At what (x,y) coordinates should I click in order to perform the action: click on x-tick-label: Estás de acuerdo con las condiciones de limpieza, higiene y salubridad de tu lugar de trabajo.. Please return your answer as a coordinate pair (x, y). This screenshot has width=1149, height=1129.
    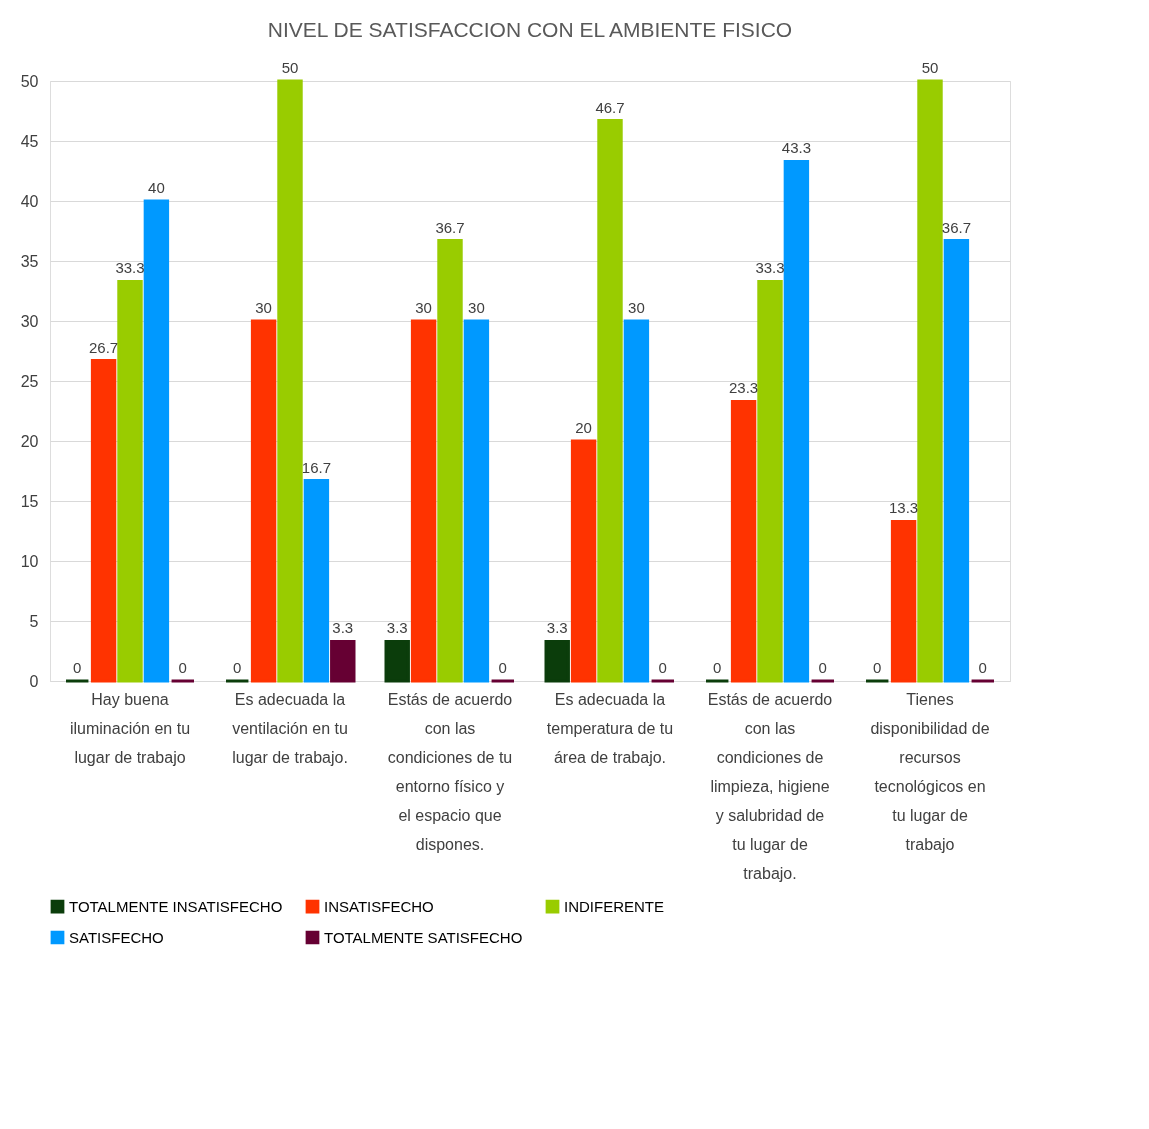
    Looking at the image, I should click on (770, 786).